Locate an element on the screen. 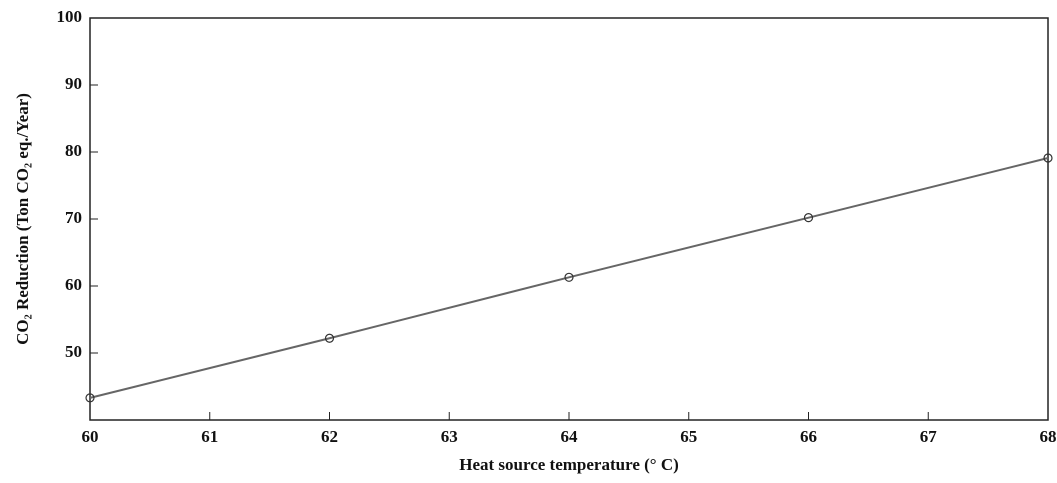  x-tick-label: 62 is located at coordinates (329, 436).